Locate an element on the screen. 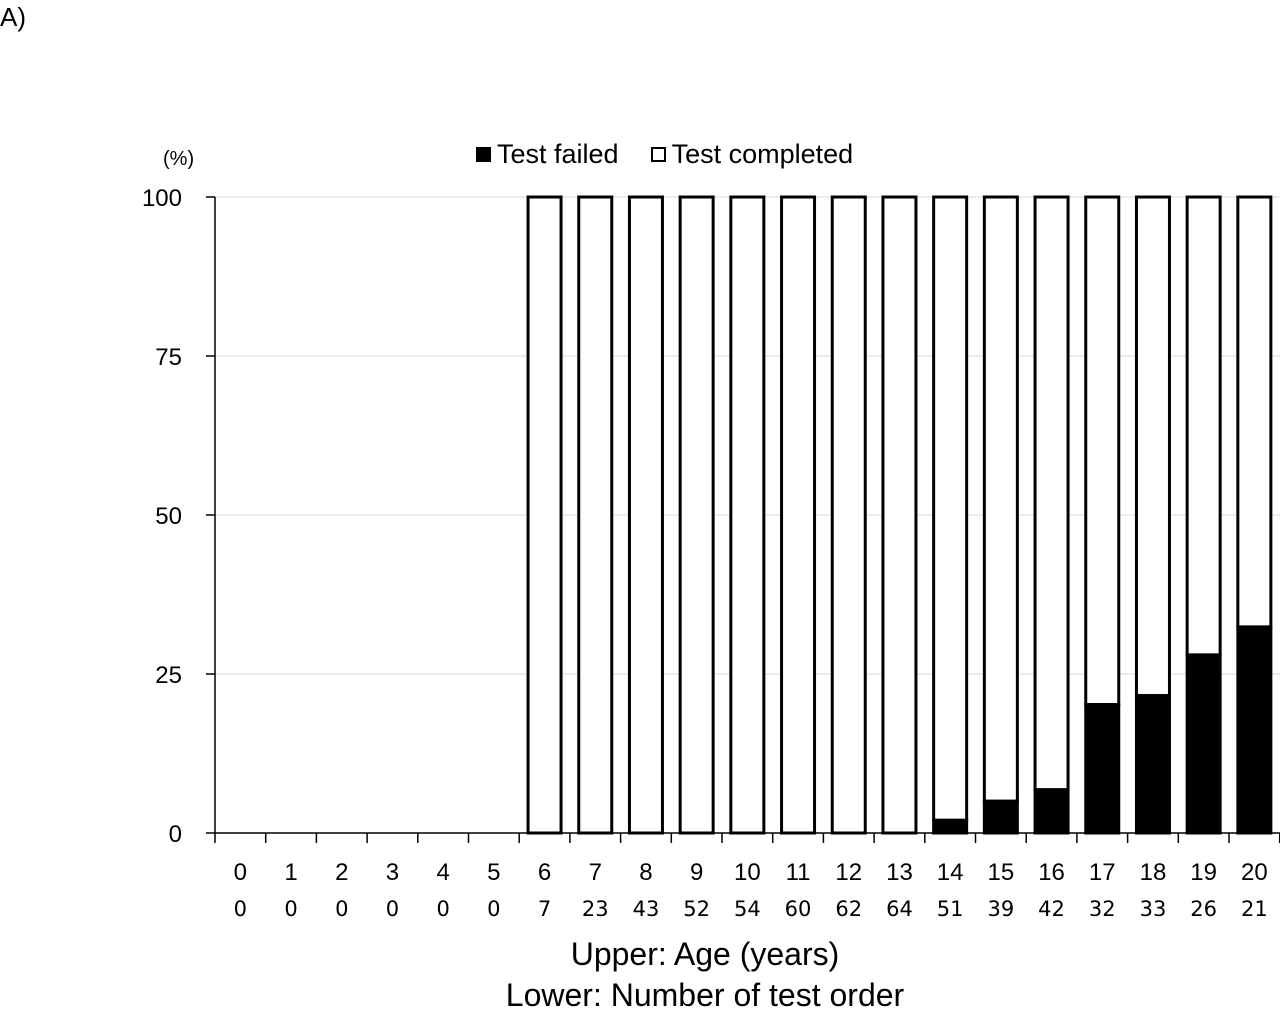 The height and width of the screenshot is (1014, 1280). y-unit-label: (%) is located at coordinates (179, 159).